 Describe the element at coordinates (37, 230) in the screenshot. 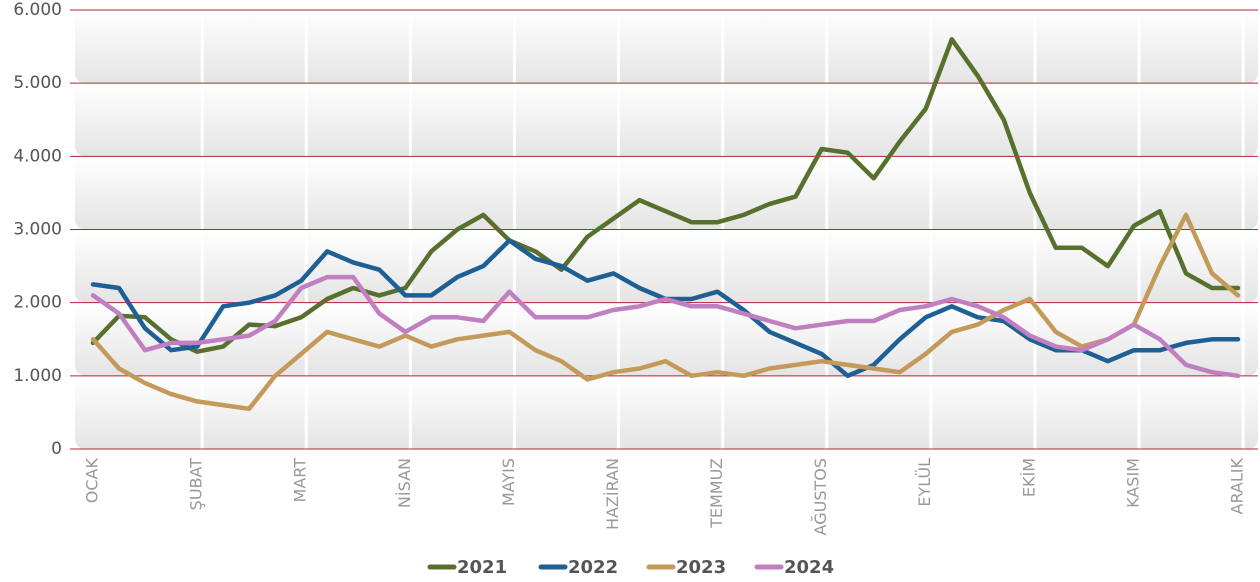

I see `y-tick-label: 3.000` at that location.